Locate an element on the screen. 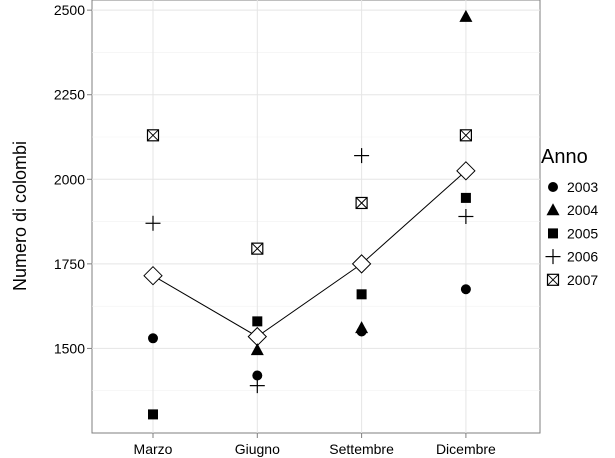 This screenshot has height=458, width=615. legend-title: Anno is located at coordinates (564, 157).